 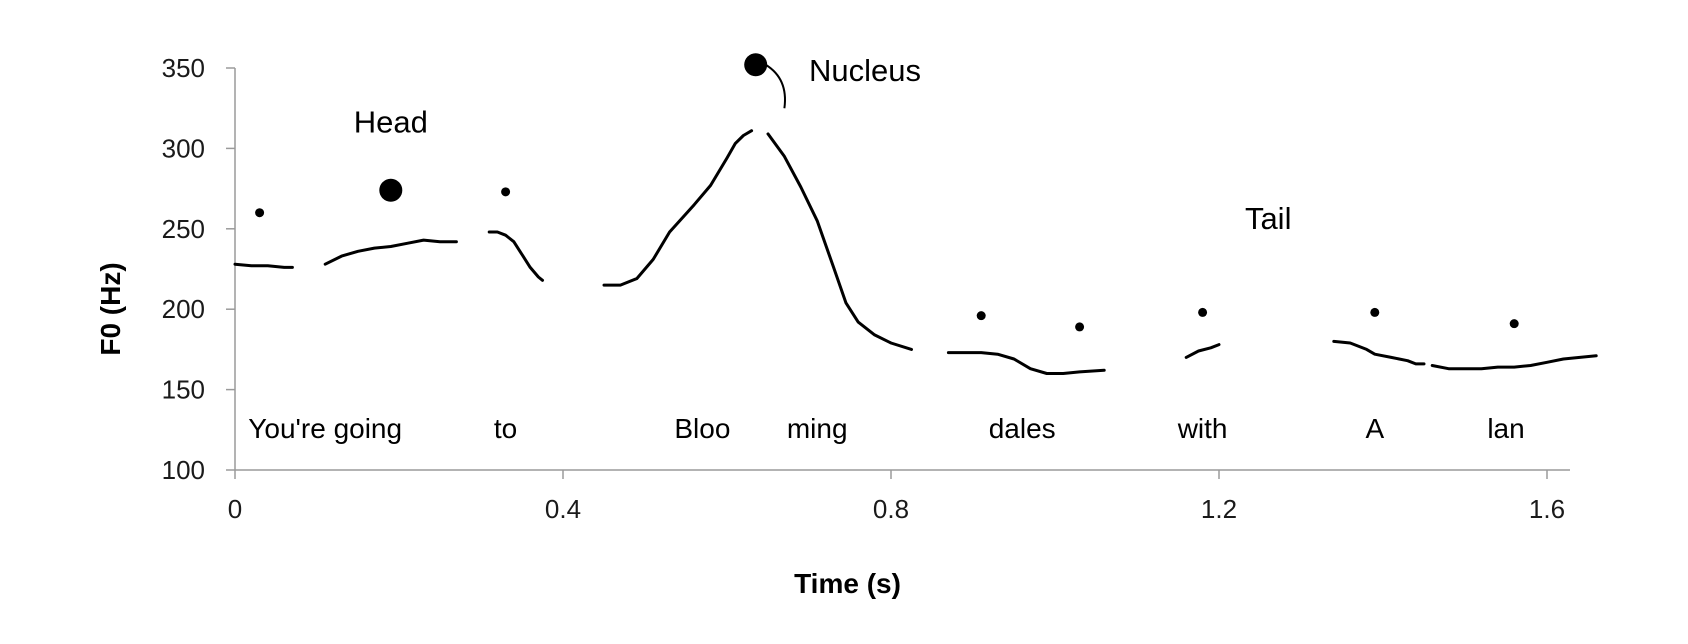 I want to click on syllable-label: You're going, so click(x=325, y=428).